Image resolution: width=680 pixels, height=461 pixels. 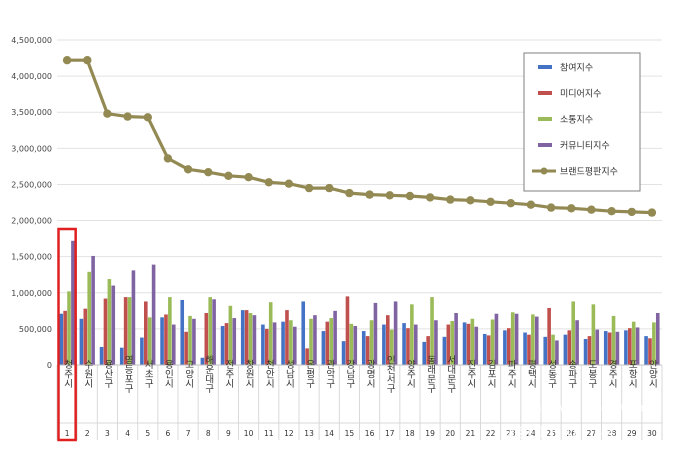 What do you see at coordinates (31, 293) in the screenshot?
I see `y-tick-label: 1,000,000` at bounding box center [31, 293].